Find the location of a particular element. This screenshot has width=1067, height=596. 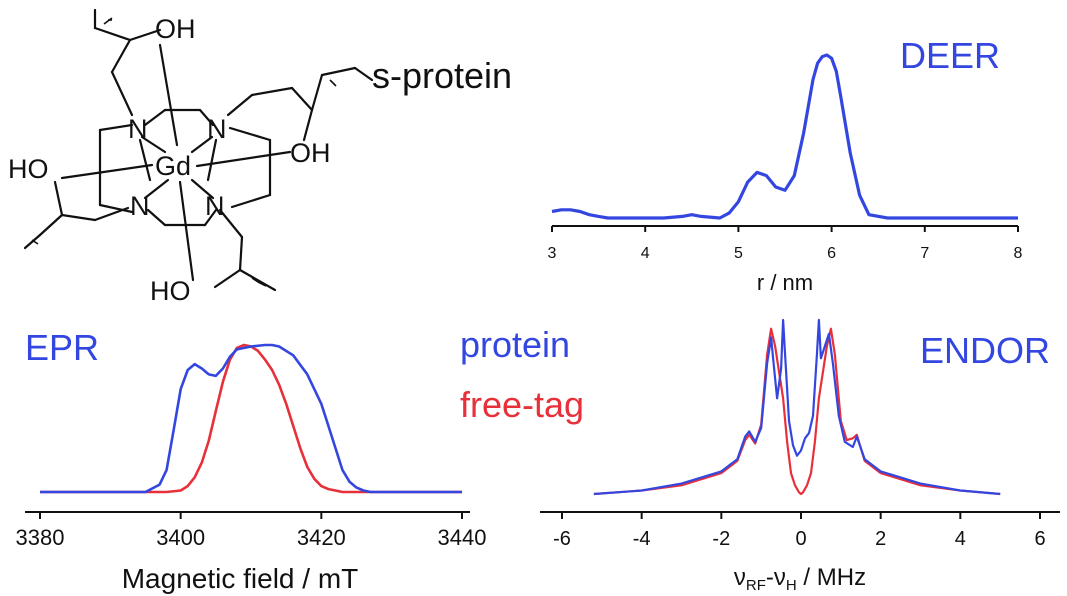

atom-n-lower-right: N is located at coordinates (215, 206).